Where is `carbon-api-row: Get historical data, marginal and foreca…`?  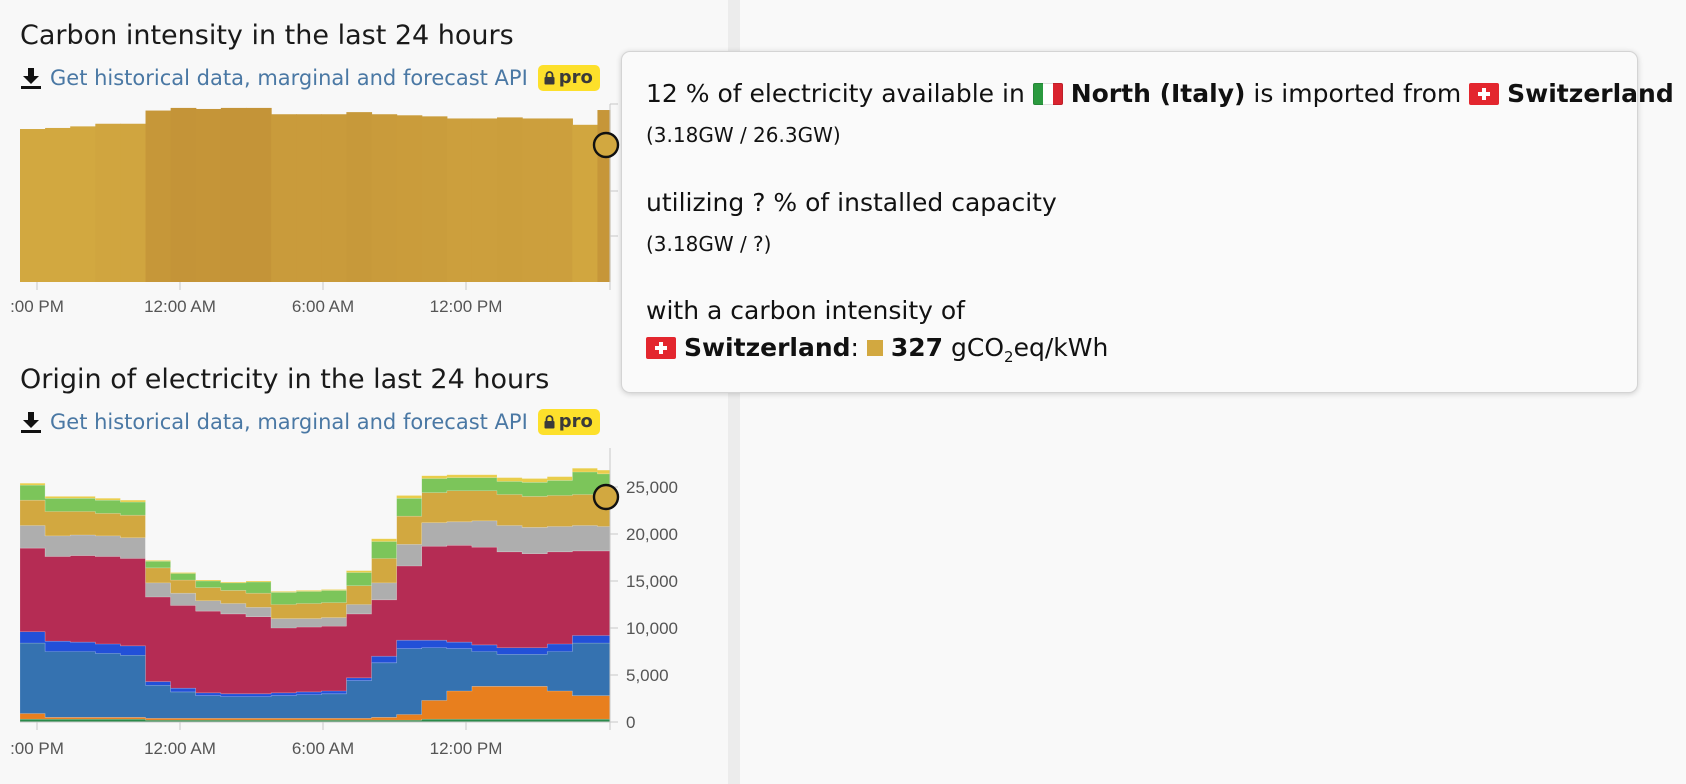
carbon-api-row: Get historical data, marginal and foreca… is located at coordinates (310, 78).